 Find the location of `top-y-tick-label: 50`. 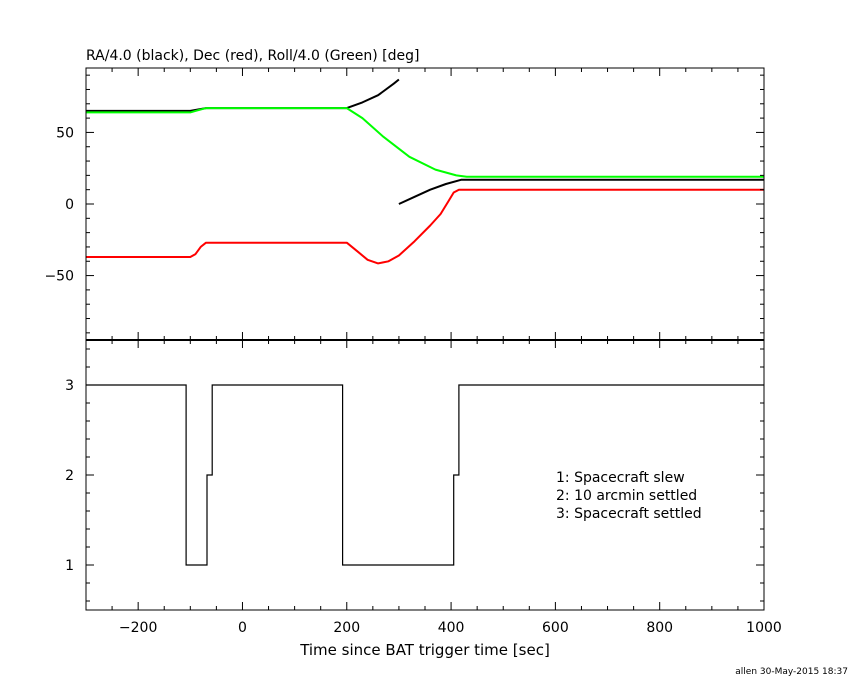

top-y-tick-label: 50 is located at coordinates (65, 133).